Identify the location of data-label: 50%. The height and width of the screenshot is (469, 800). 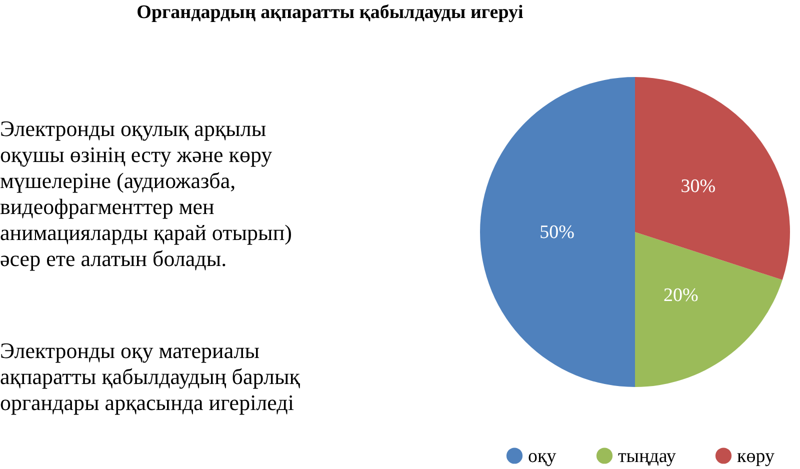
(557, 232).